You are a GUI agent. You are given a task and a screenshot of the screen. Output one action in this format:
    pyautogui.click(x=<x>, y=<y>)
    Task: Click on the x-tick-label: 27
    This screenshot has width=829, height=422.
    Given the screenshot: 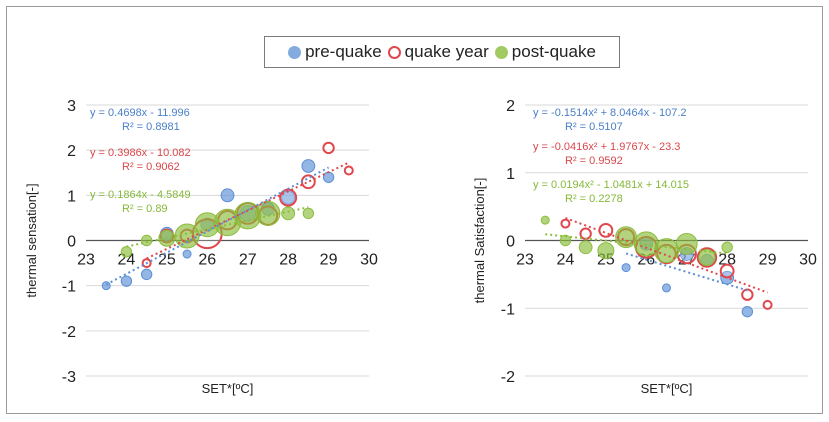 What is the action you would take?
    pyautogui.click(x=248, y=260)
    